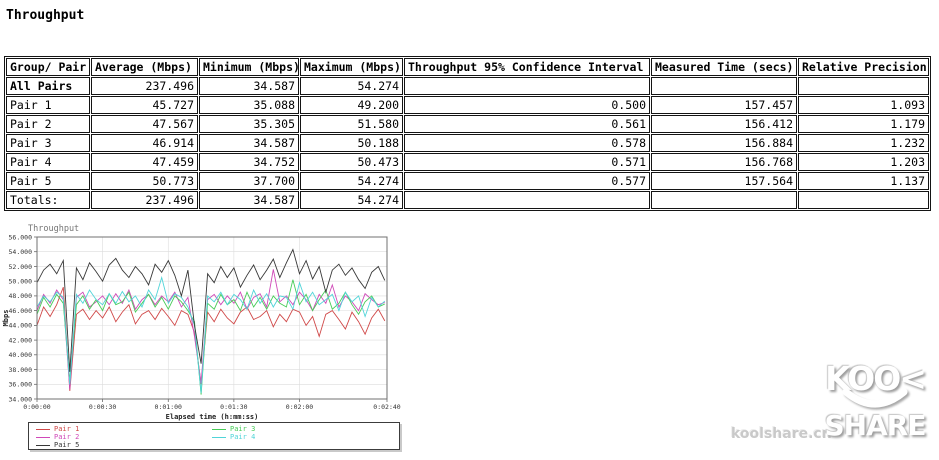  I want to click on legend-item: Pair 1, so click(57, 429).